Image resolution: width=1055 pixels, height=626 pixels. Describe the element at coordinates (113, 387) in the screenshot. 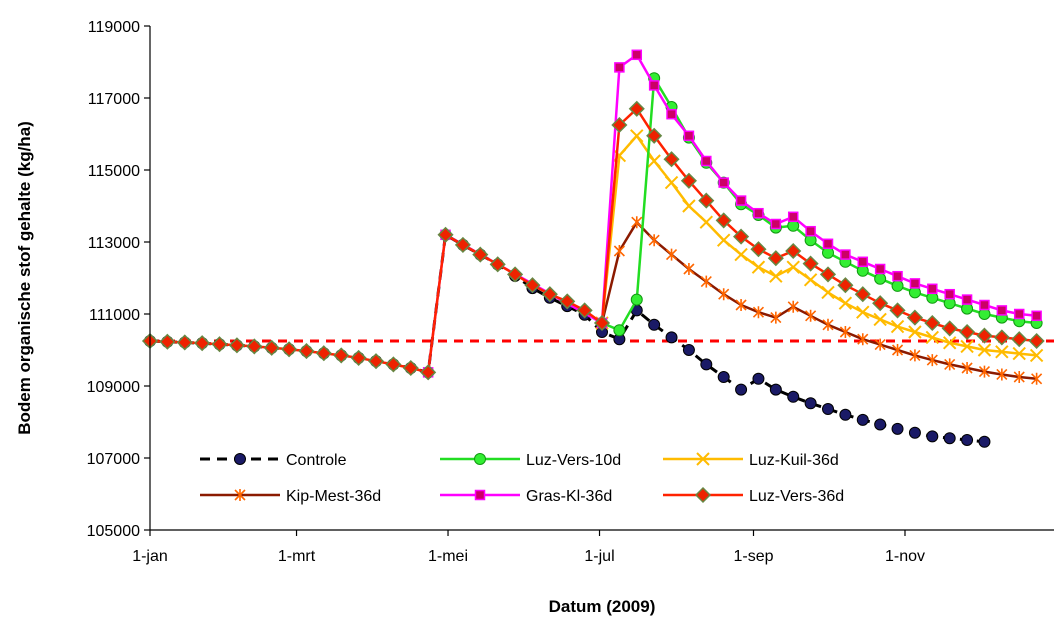

I see `y-tick-label: 109000` at that location.